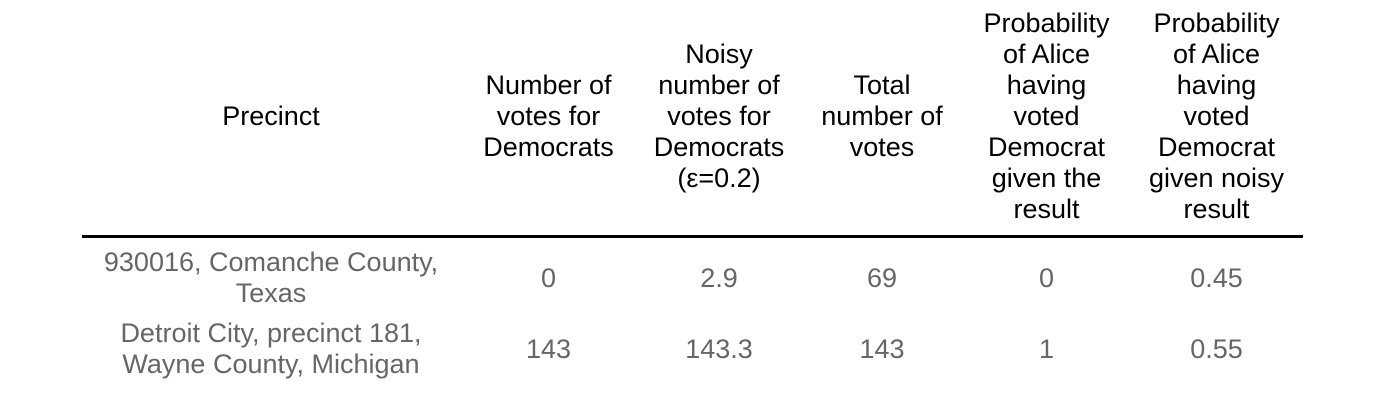 The image size is (1400, 406). I want to click on cell-noisy-votes-democrats: 2.9, so click(719, 277).